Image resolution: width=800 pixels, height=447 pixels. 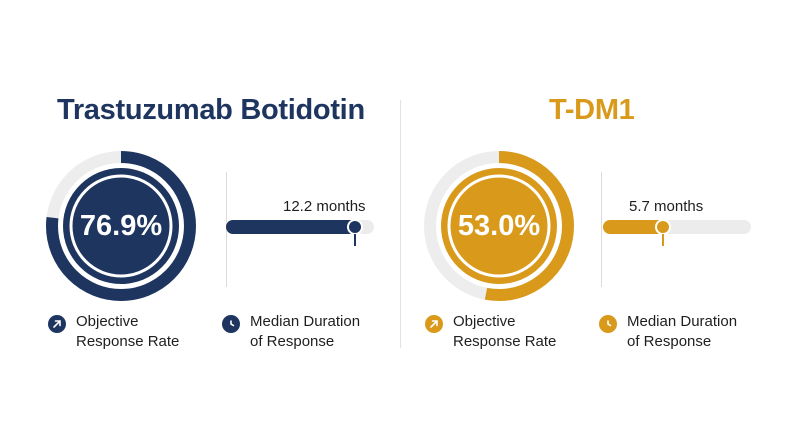 I want to click on panel-title: Trastuzumab Botidotin, so click(x=211, y=110).